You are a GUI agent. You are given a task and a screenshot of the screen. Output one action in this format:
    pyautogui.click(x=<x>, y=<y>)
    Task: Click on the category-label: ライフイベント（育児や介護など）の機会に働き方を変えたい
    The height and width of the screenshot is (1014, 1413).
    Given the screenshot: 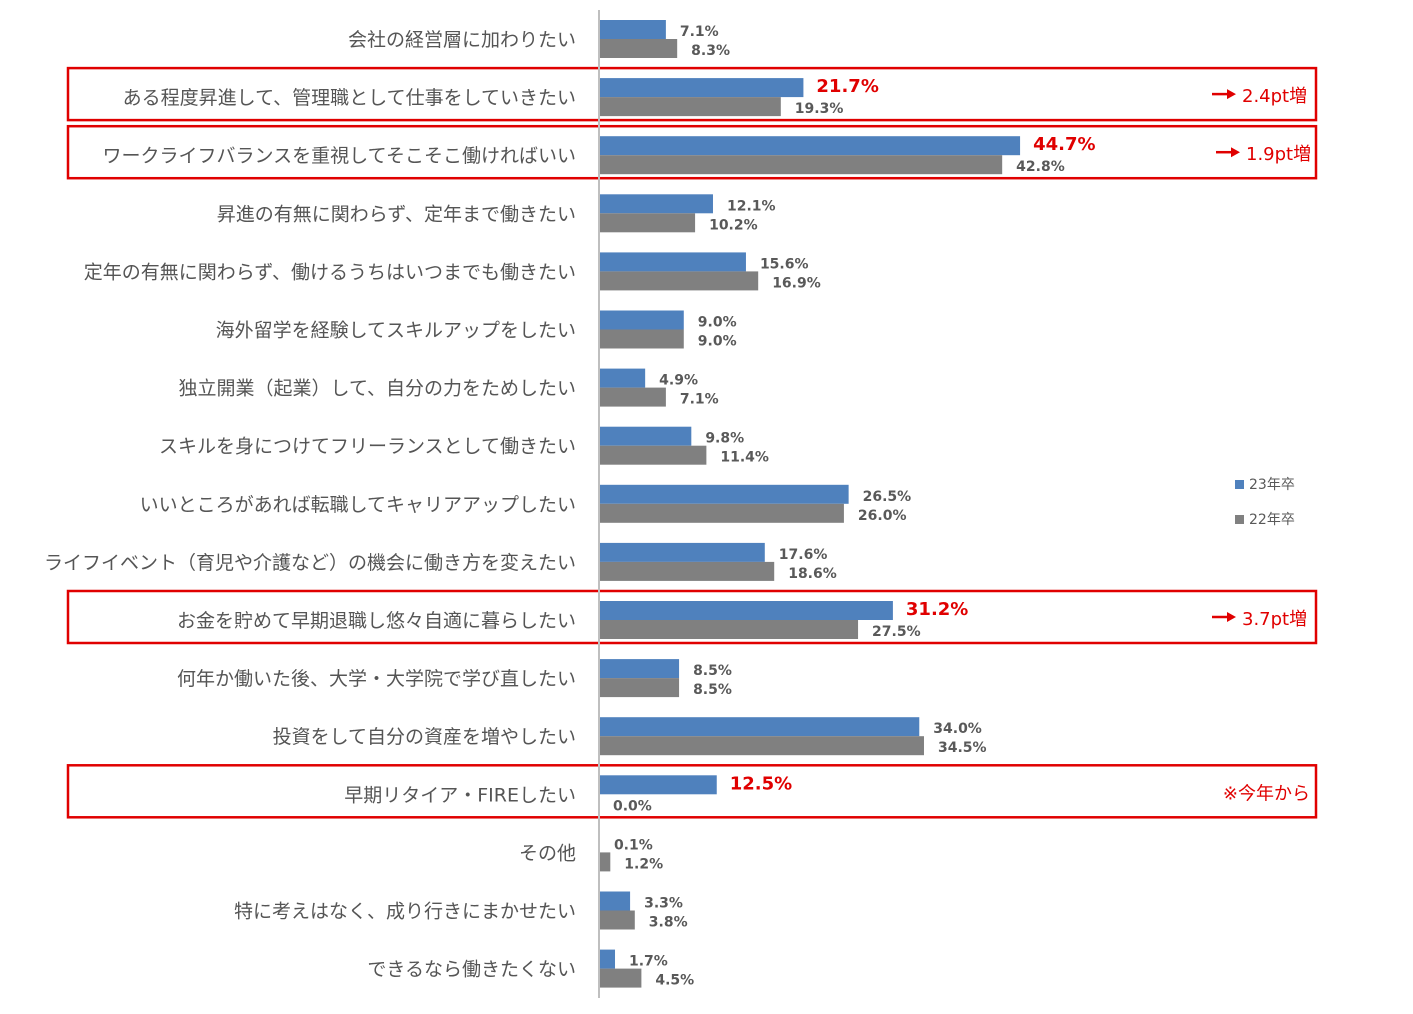 What is the action you would take?
    pyautogui.click(x=310, y=563)
    